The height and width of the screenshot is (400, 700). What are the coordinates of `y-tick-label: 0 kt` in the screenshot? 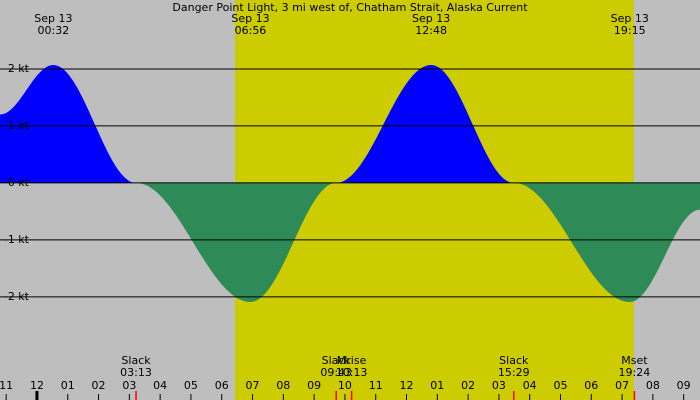 It's located at (19, 182).